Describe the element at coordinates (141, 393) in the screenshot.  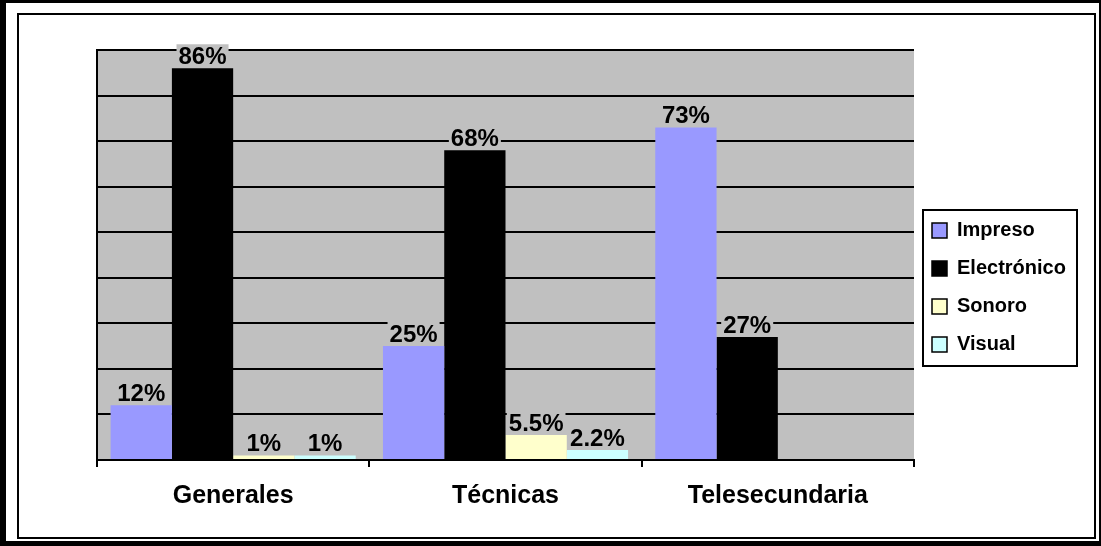
I see `data-label: 12%` at that location.